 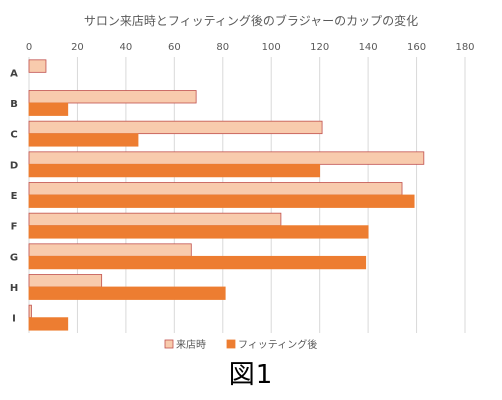 What do you see at coordinates (222, 47) in the screenshot?
I see `x-tick-label-80: 80` at bounding box center [222, 47].